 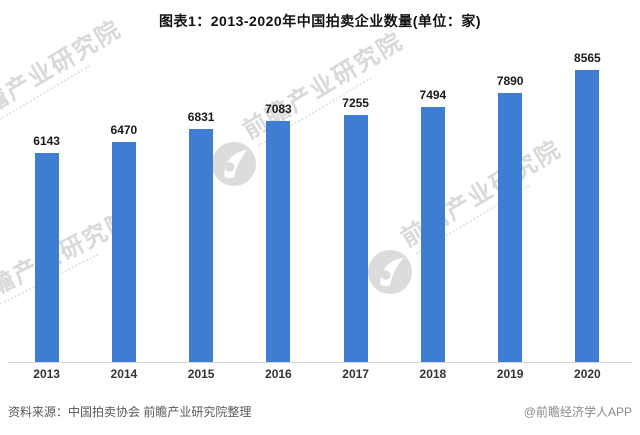 What do you see at coordinates (201, 374) in the screenshot?
I see `x-axis-label: 2015` at bounding box center [201, 374].